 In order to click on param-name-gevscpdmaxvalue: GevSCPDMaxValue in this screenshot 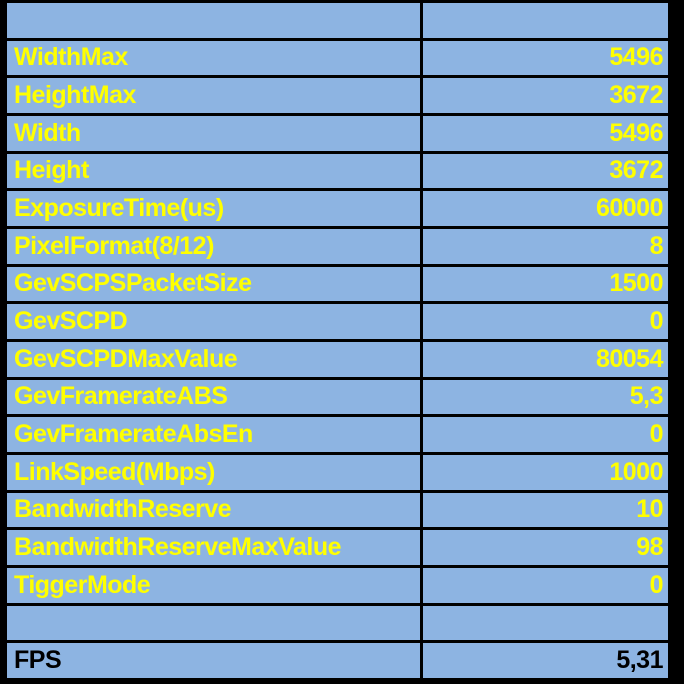, I will do `click(213, 359)`.